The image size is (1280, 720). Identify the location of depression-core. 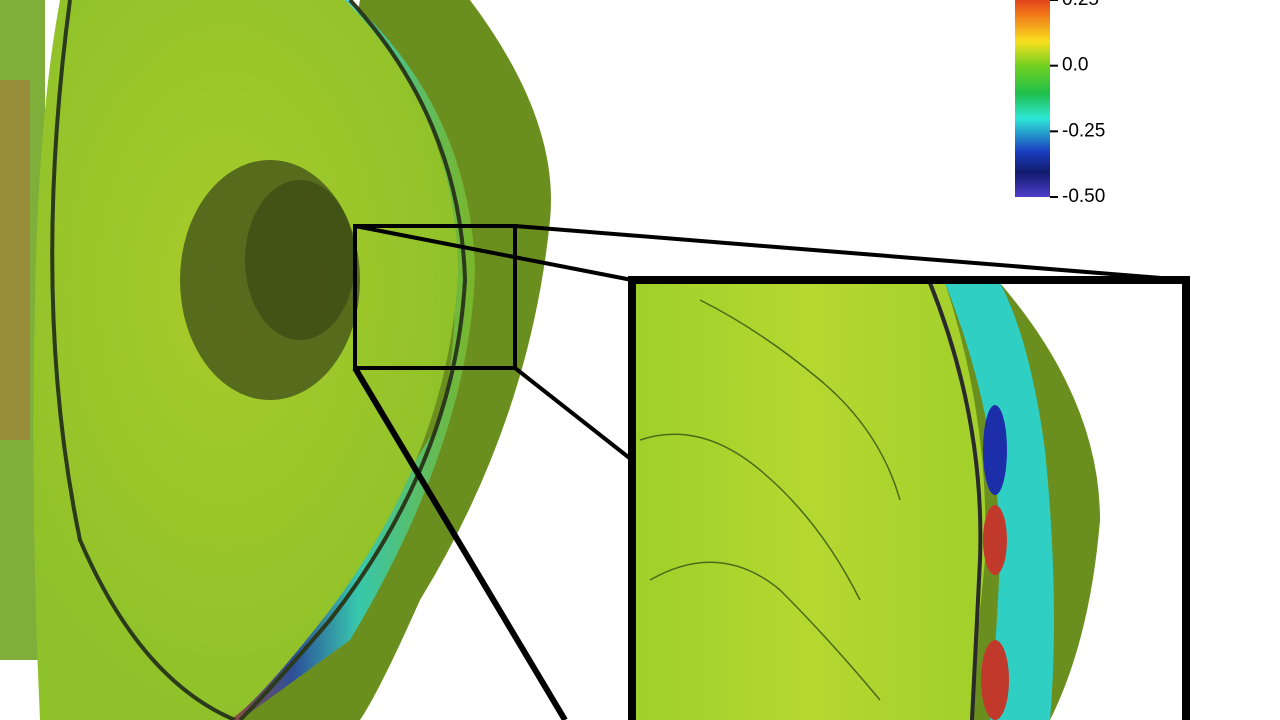
(300, 260).